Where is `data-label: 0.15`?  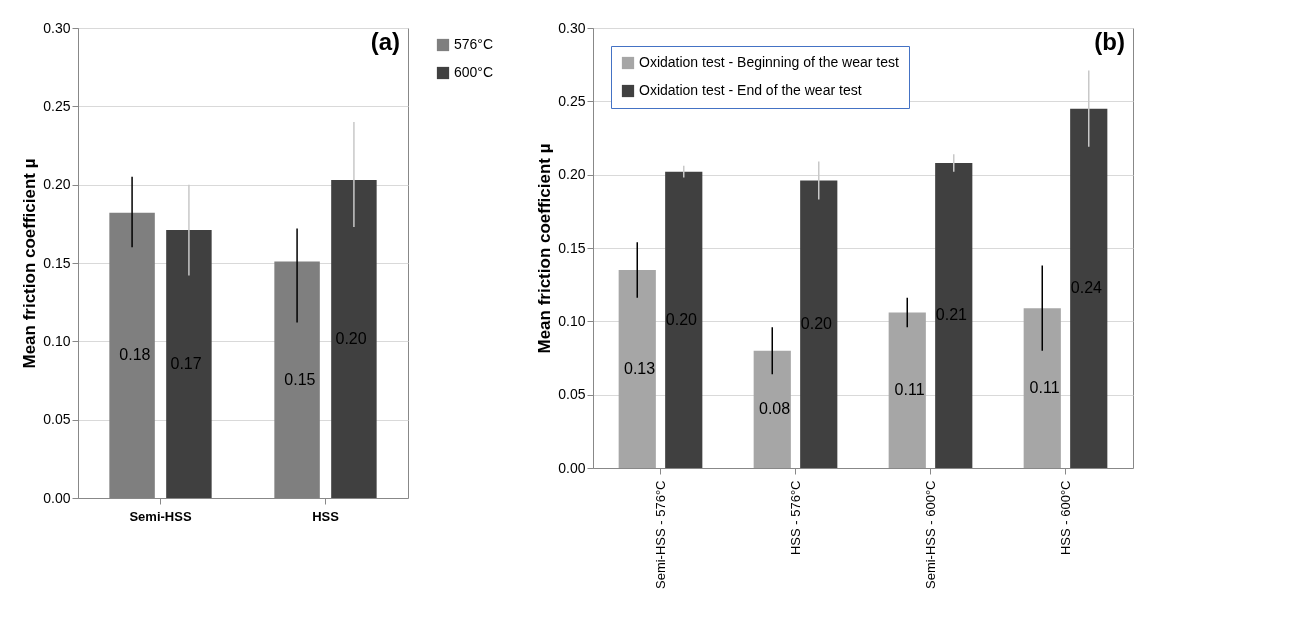 data-label: 0.15 is located at coordinates (300, 379).